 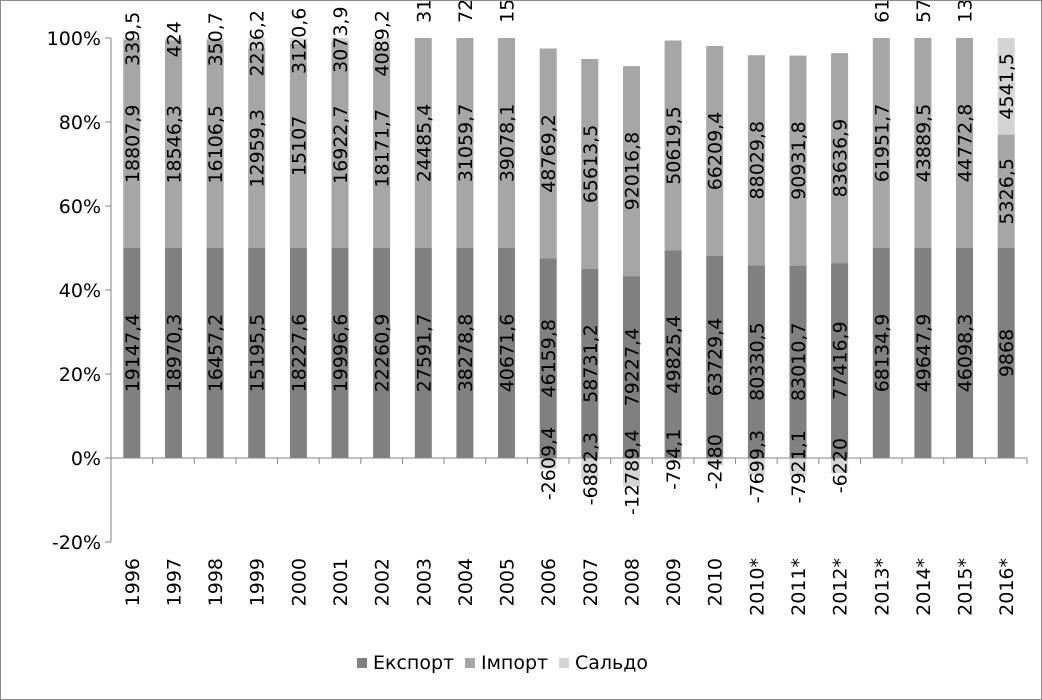 I want to click on data-label-import: 12959,3, so click(x=258, y=148).